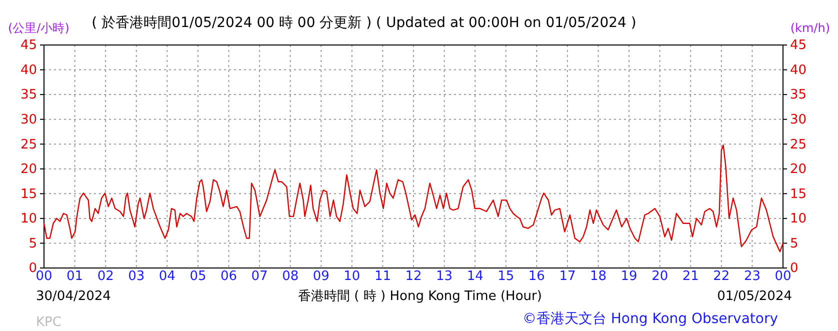  I want to click on y2-tick-label: 35, so click(798, 95).